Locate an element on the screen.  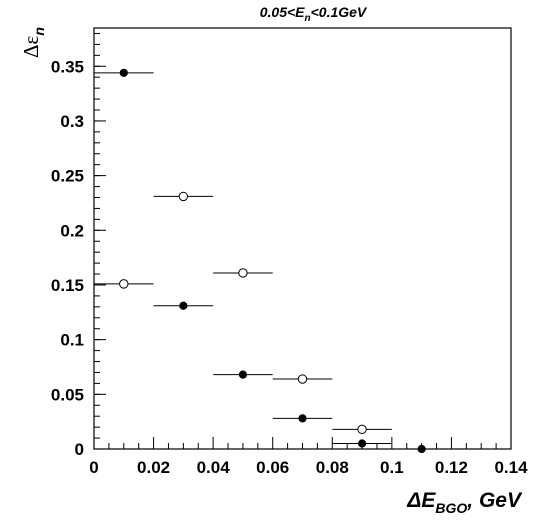
x-tick-label: 0.14 is located at coordinates (511, 467).